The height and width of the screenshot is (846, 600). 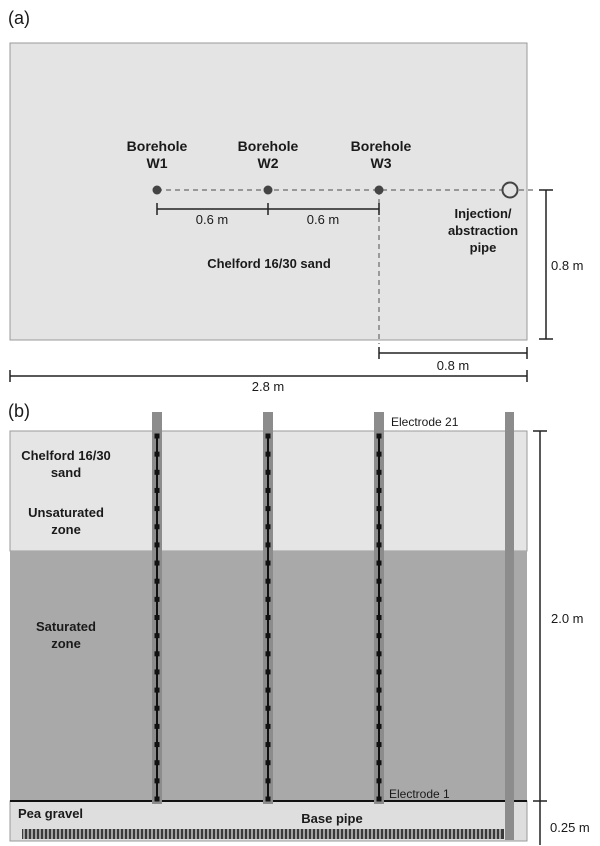 I want to click on borehole-w3-label: Borehole, so click(x=381, y=146).